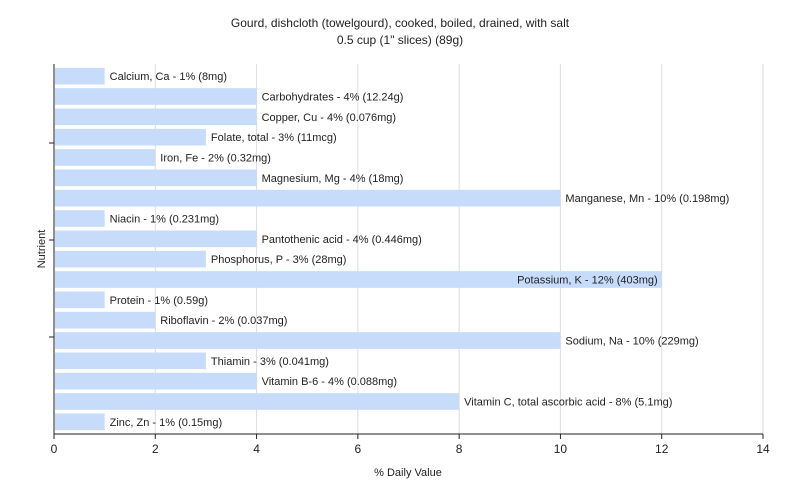  I want to click on bar-label: Magnesium, Mg - 4% (18mg), so click(333, 179).